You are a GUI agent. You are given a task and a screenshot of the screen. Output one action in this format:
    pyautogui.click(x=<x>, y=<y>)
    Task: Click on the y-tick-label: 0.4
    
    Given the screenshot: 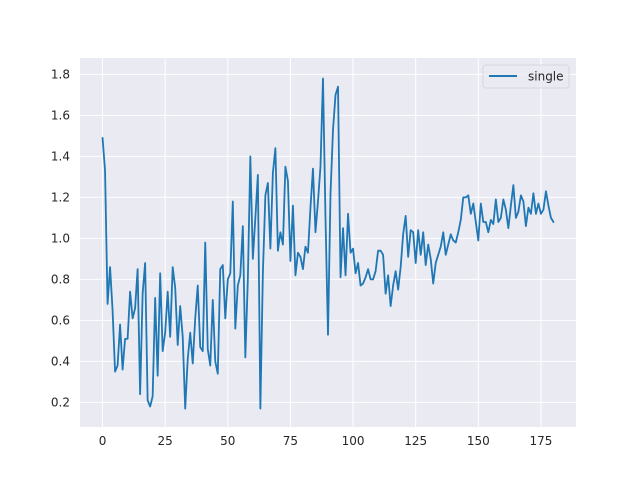 What is the action you would take?
    pyautogui.click(x=60, y=361)
    